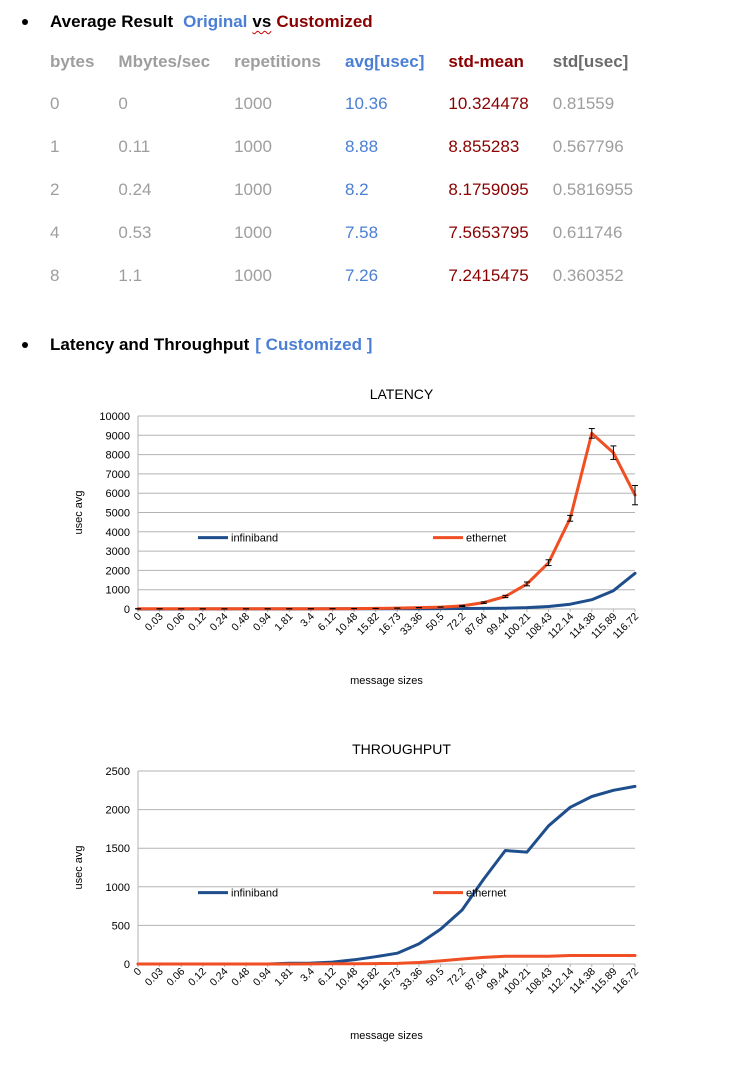 This screenshot has width=753, height=1066. Describe the element at coordinates (135, 189) in the screenshot. I see `table-cell: 0.24` at that location.